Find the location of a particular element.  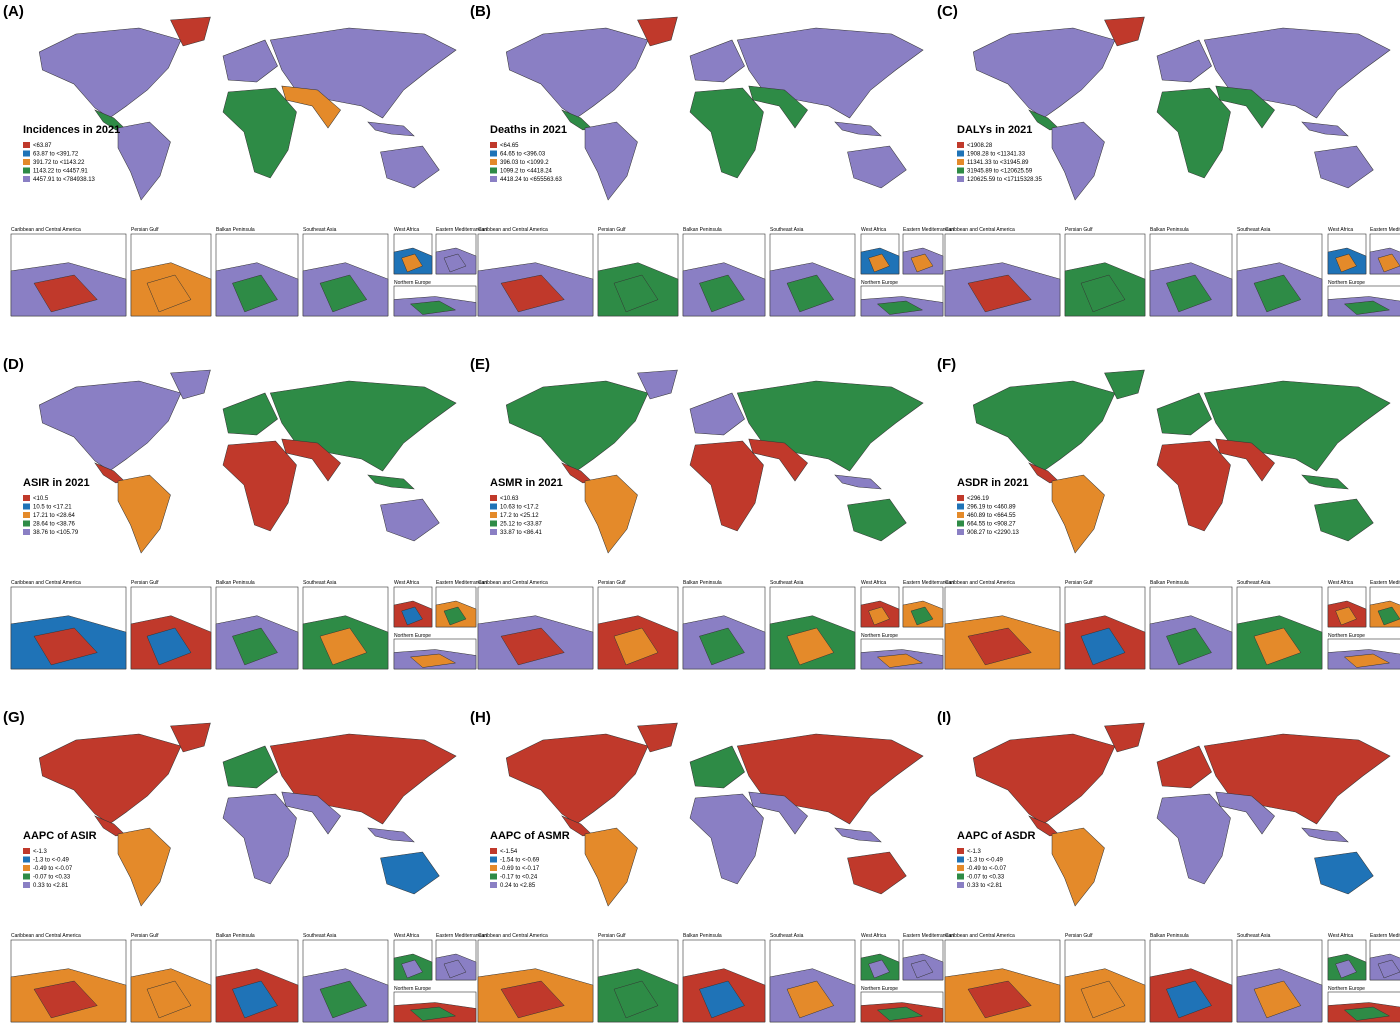

legend-label: 4457.91 to <784938.13 is located at coordinates (64, 180).